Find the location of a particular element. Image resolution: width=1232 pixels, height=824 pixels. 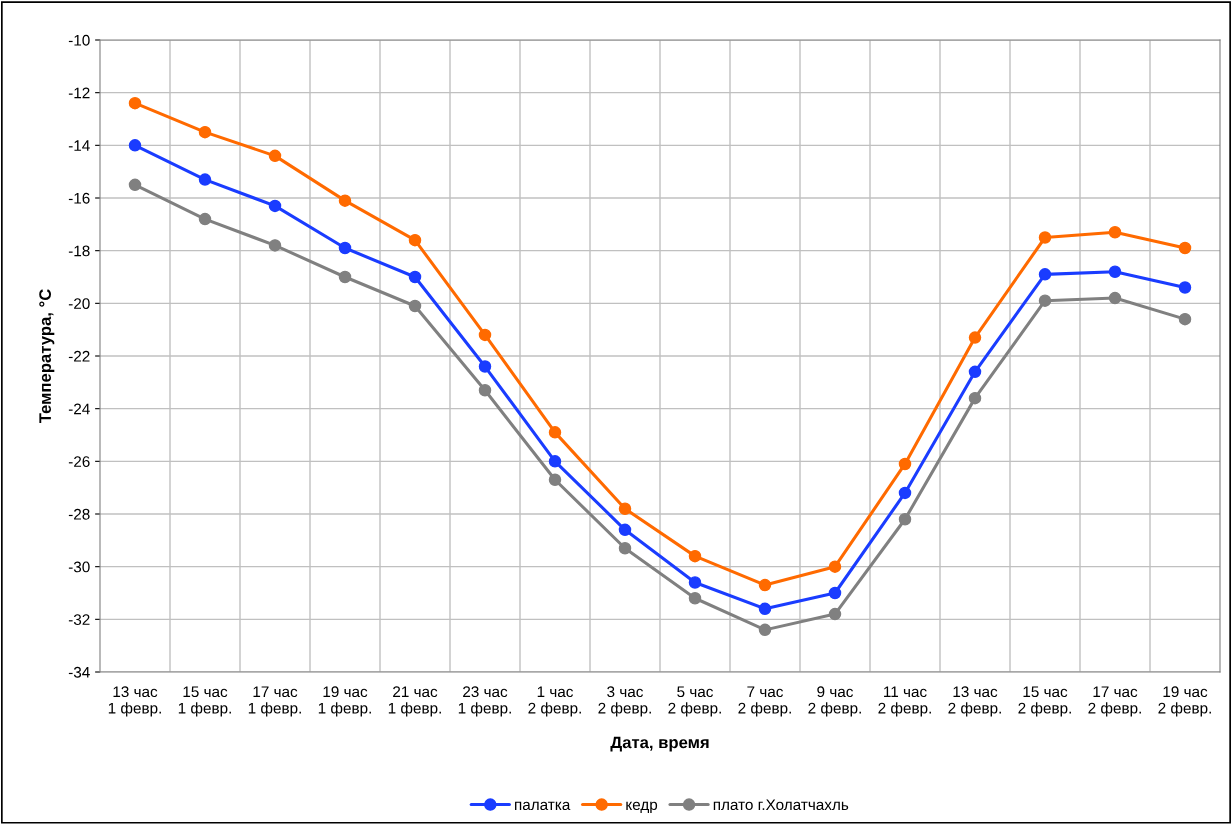

legend-label: кедр is located at coordinates (642, 807).